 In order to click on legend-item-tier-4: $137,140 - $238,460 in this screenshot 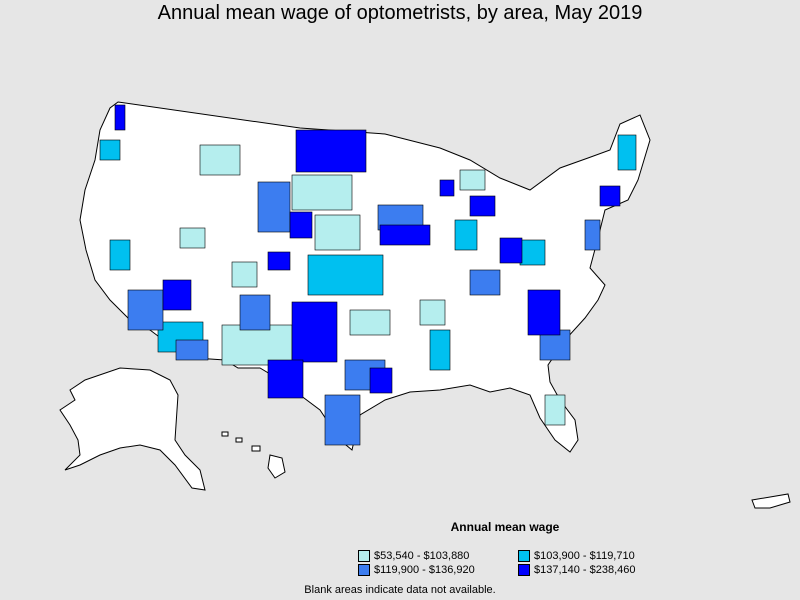, I will do `click(603, 570)`.